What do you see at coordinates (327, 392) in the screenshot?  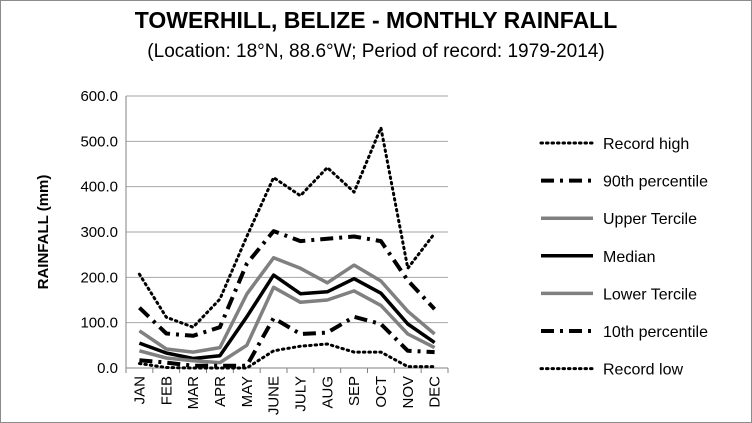 I see `x-tick-label: AUG` at bounding box center [327, 392].